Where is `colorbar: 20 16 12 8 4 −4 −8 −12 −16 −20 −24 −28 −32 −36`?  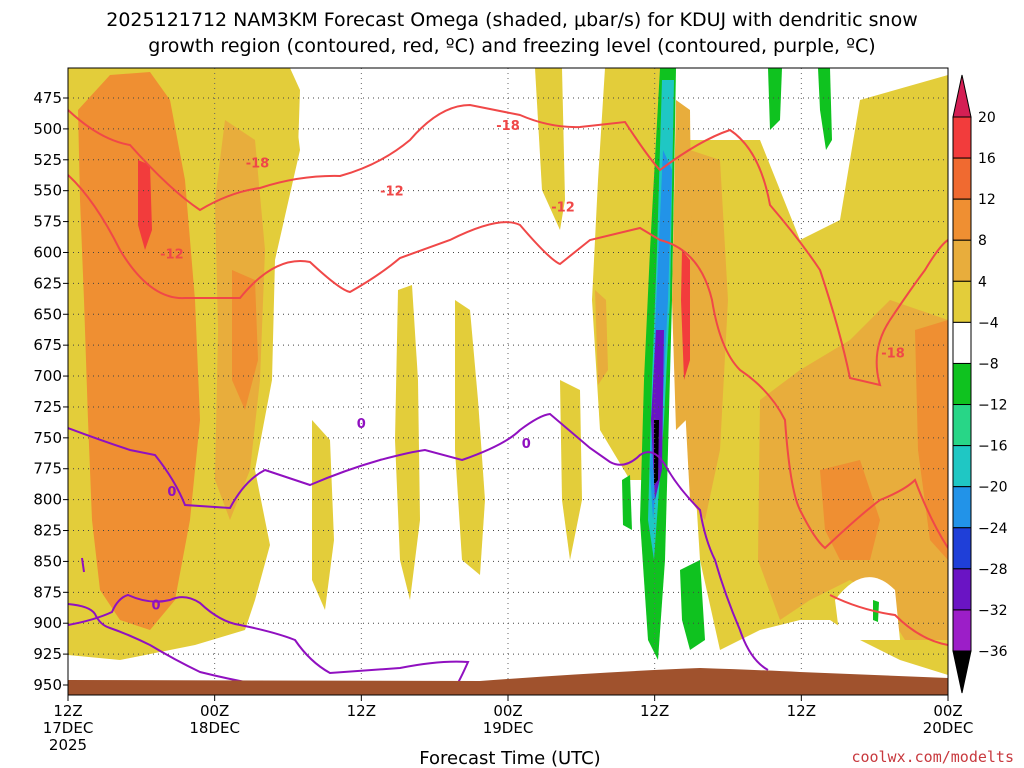 colorbar: 20 16 12 8 4 −4 −8 −12 −16 −20 −24 −28 −32 −36 is located at coordinates (980, 384).